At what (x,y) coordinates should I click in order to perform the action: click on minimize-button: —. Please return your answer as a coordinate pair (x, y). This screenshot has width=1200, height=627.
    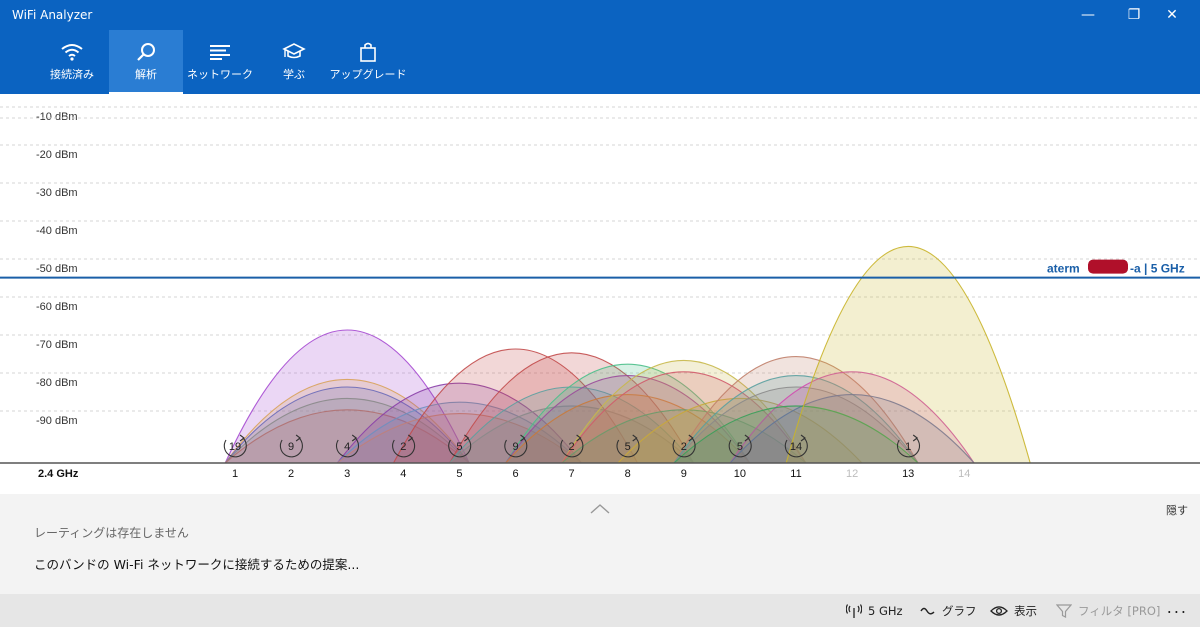
    Looking at the image, I should click on (1088, 15).